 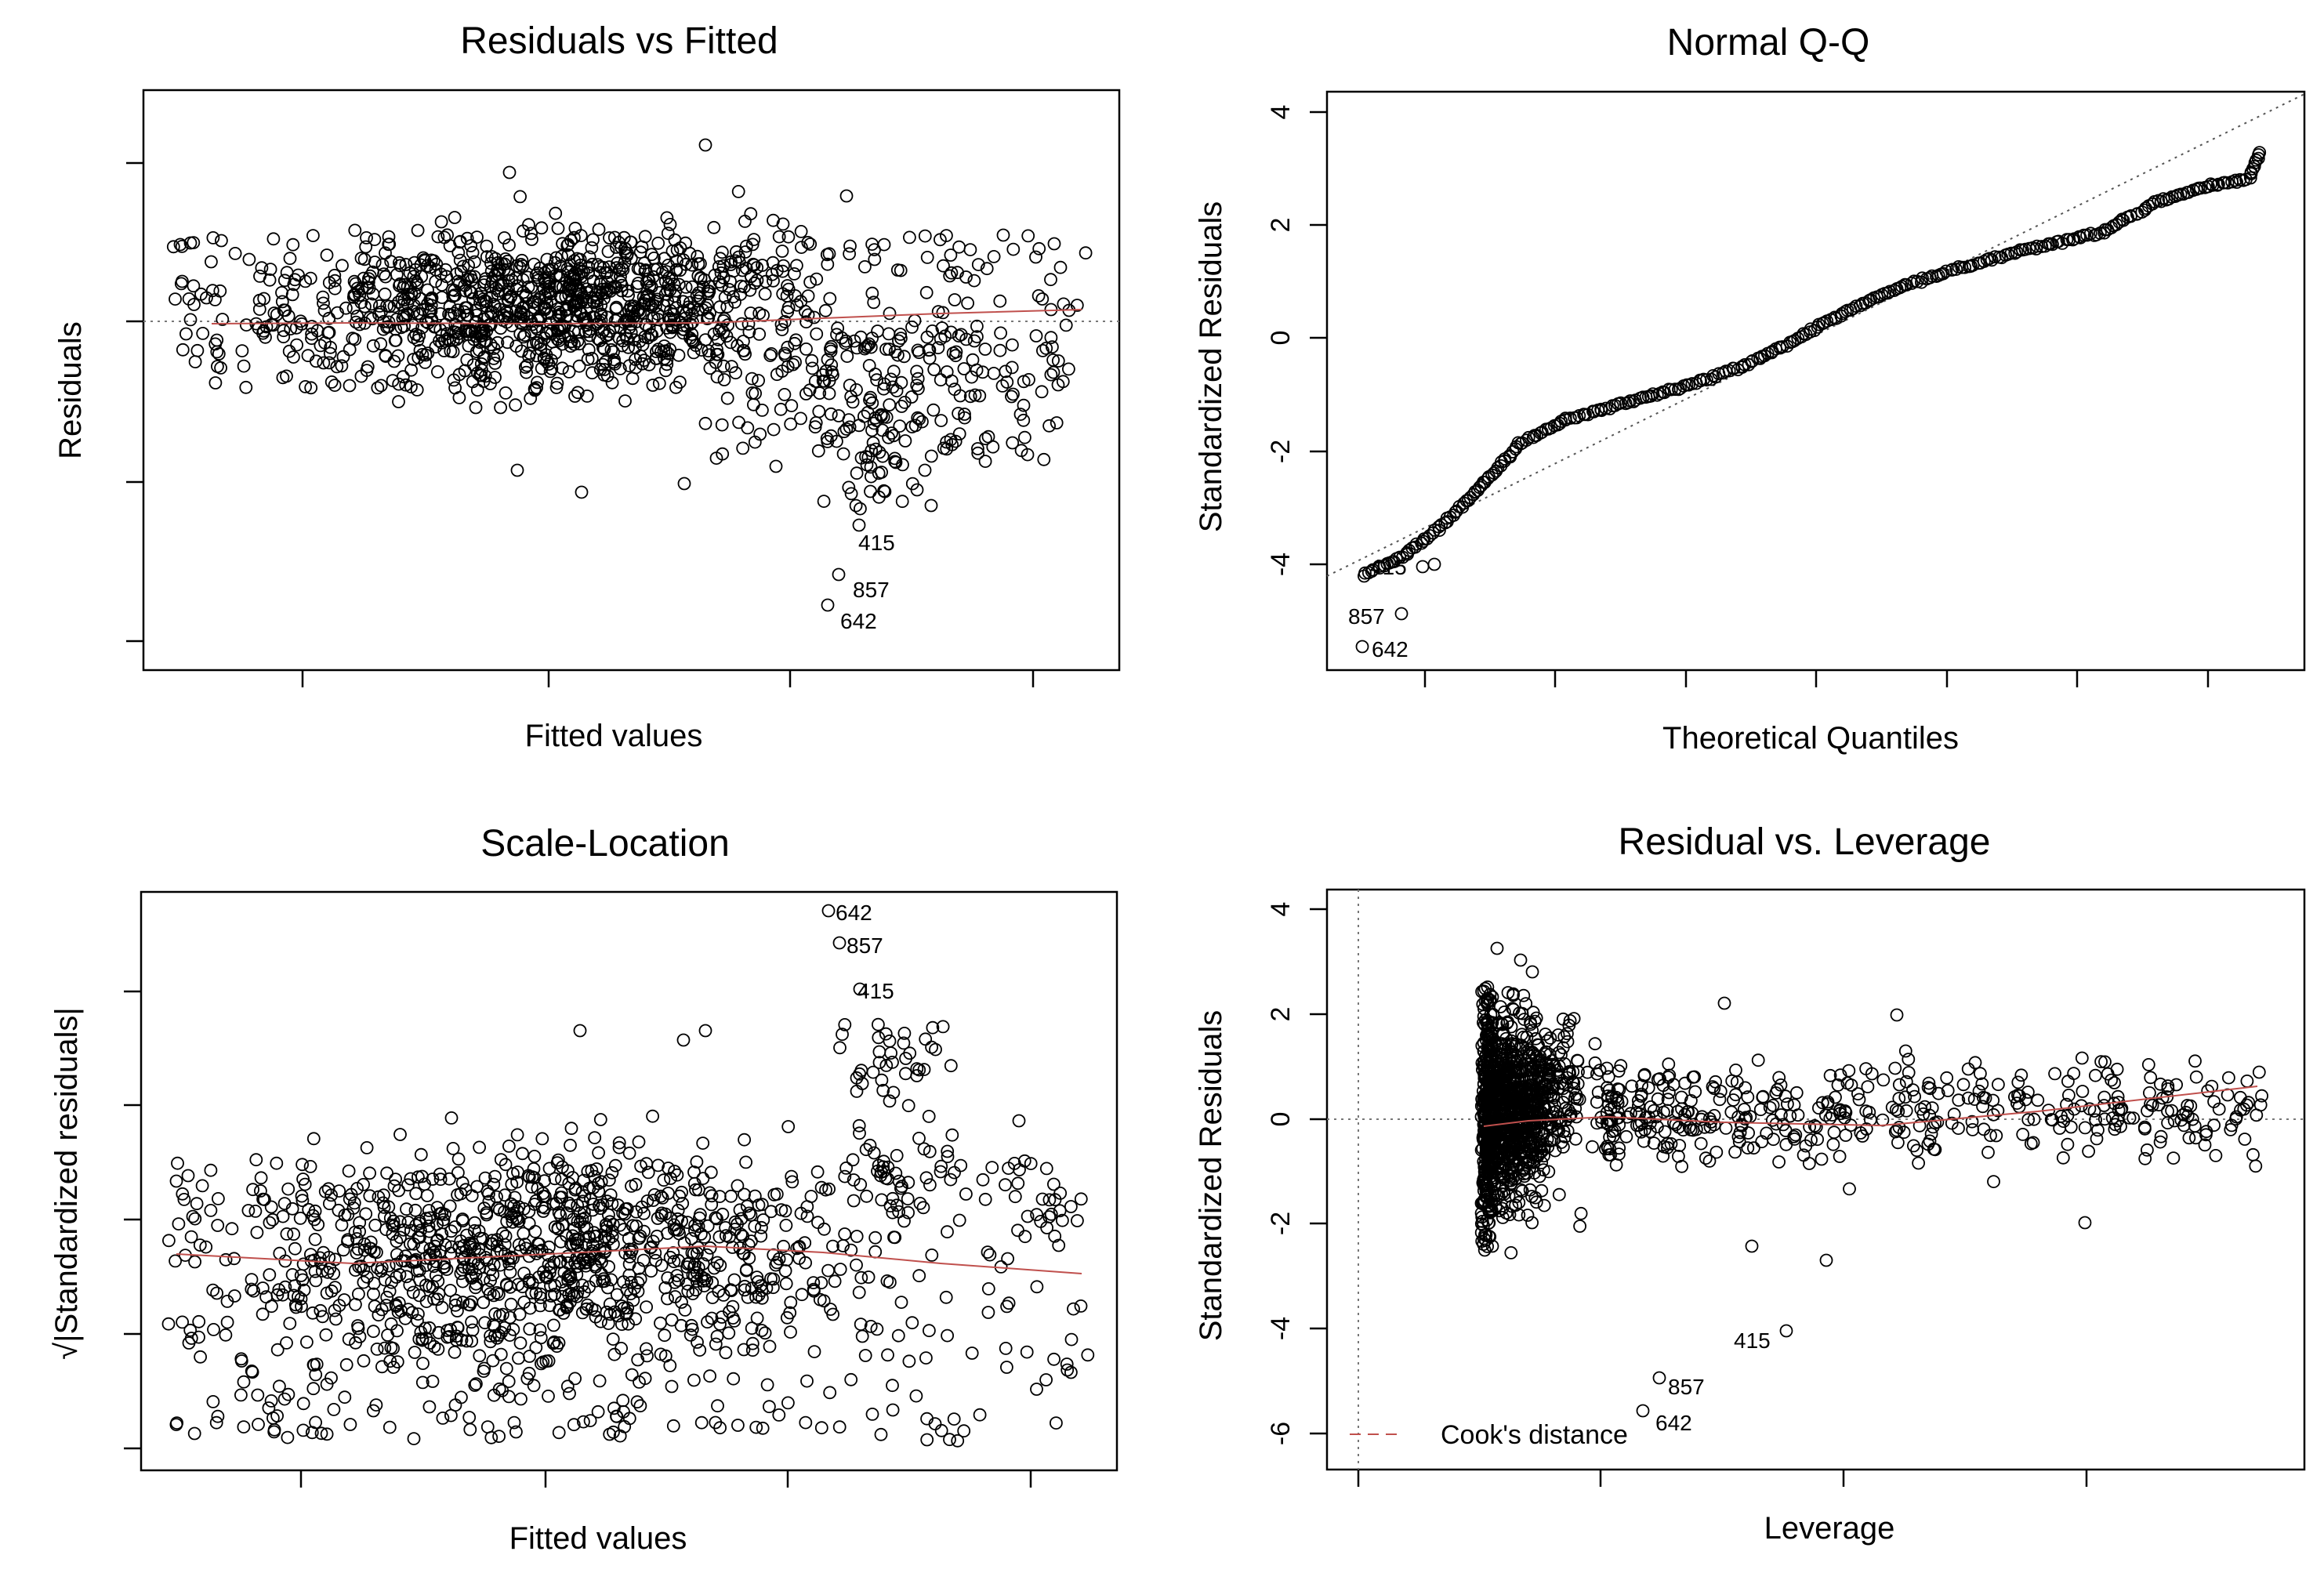 What do you see at coordinates (1810, 738) in the screenshot?
I see `panel2-x-axis-label: Theoretical Quantiles` at bounding box center [1810, 738].